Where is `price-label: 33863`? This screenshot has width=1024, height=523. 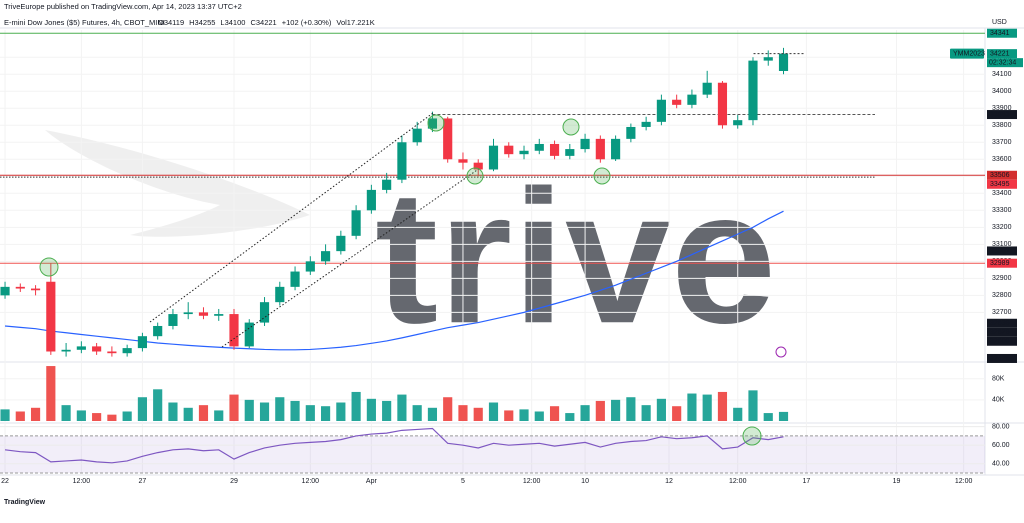
price-label: 33863 is located at coordinates (1000, 114).